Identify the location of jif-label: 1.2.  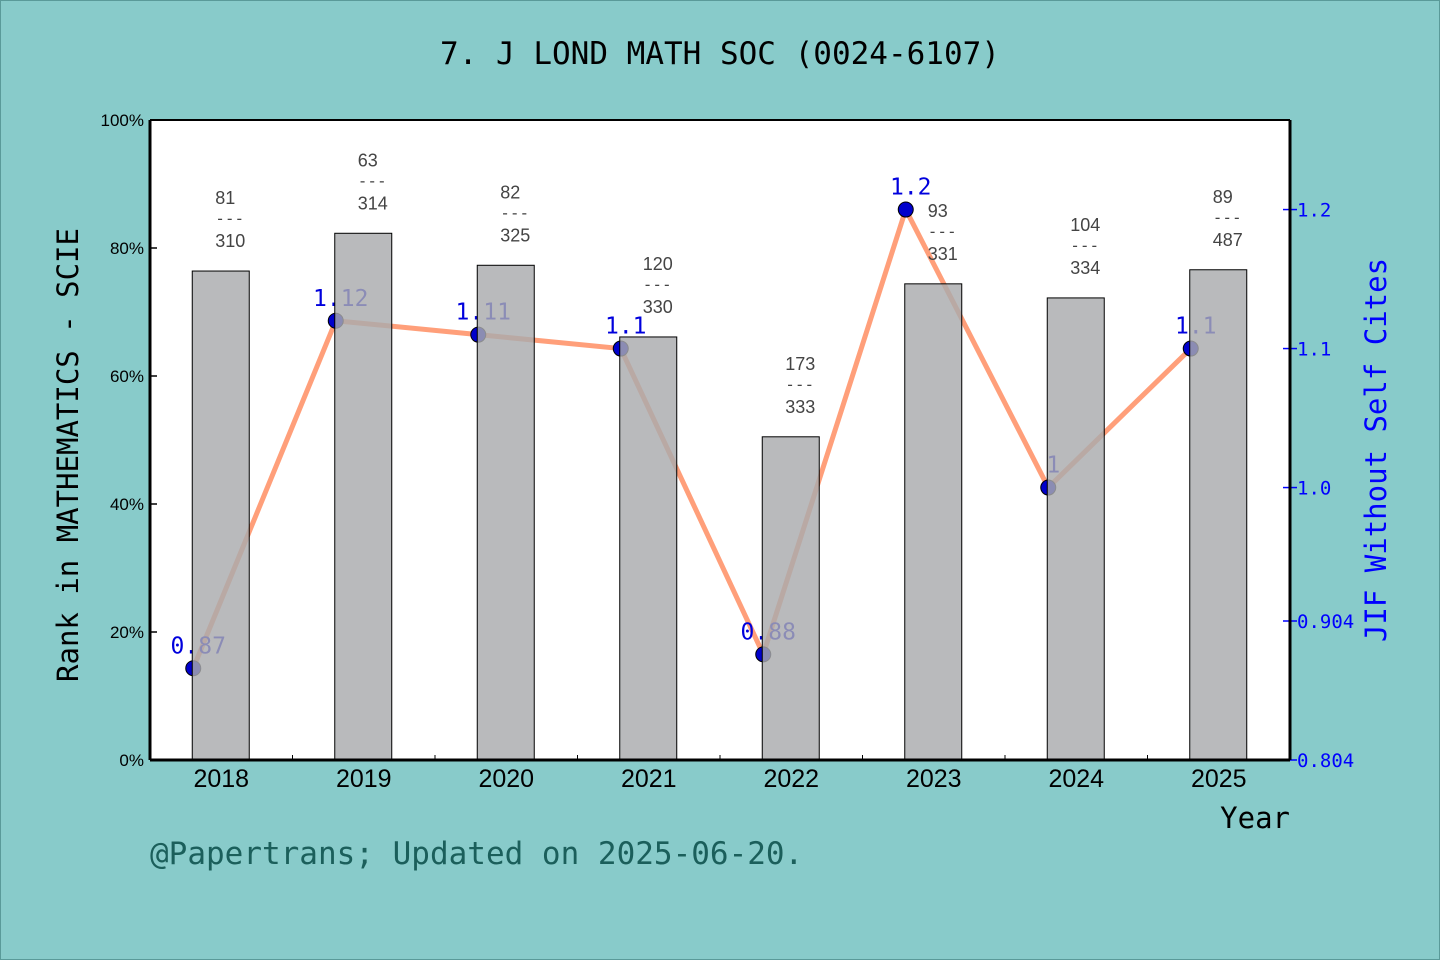
(911, 188).